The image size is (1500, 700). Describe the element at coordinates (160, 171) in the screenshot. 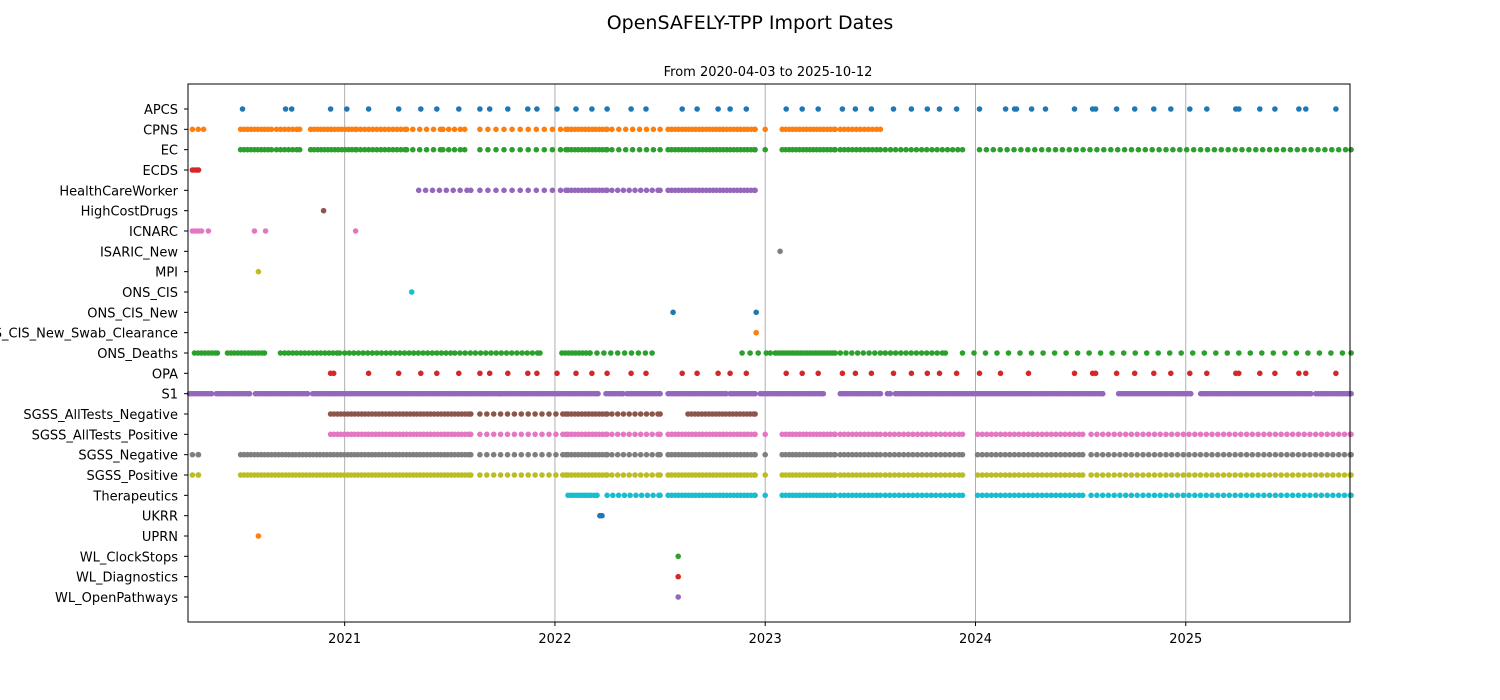

I see `y-tick-label: ECDS` at that location.